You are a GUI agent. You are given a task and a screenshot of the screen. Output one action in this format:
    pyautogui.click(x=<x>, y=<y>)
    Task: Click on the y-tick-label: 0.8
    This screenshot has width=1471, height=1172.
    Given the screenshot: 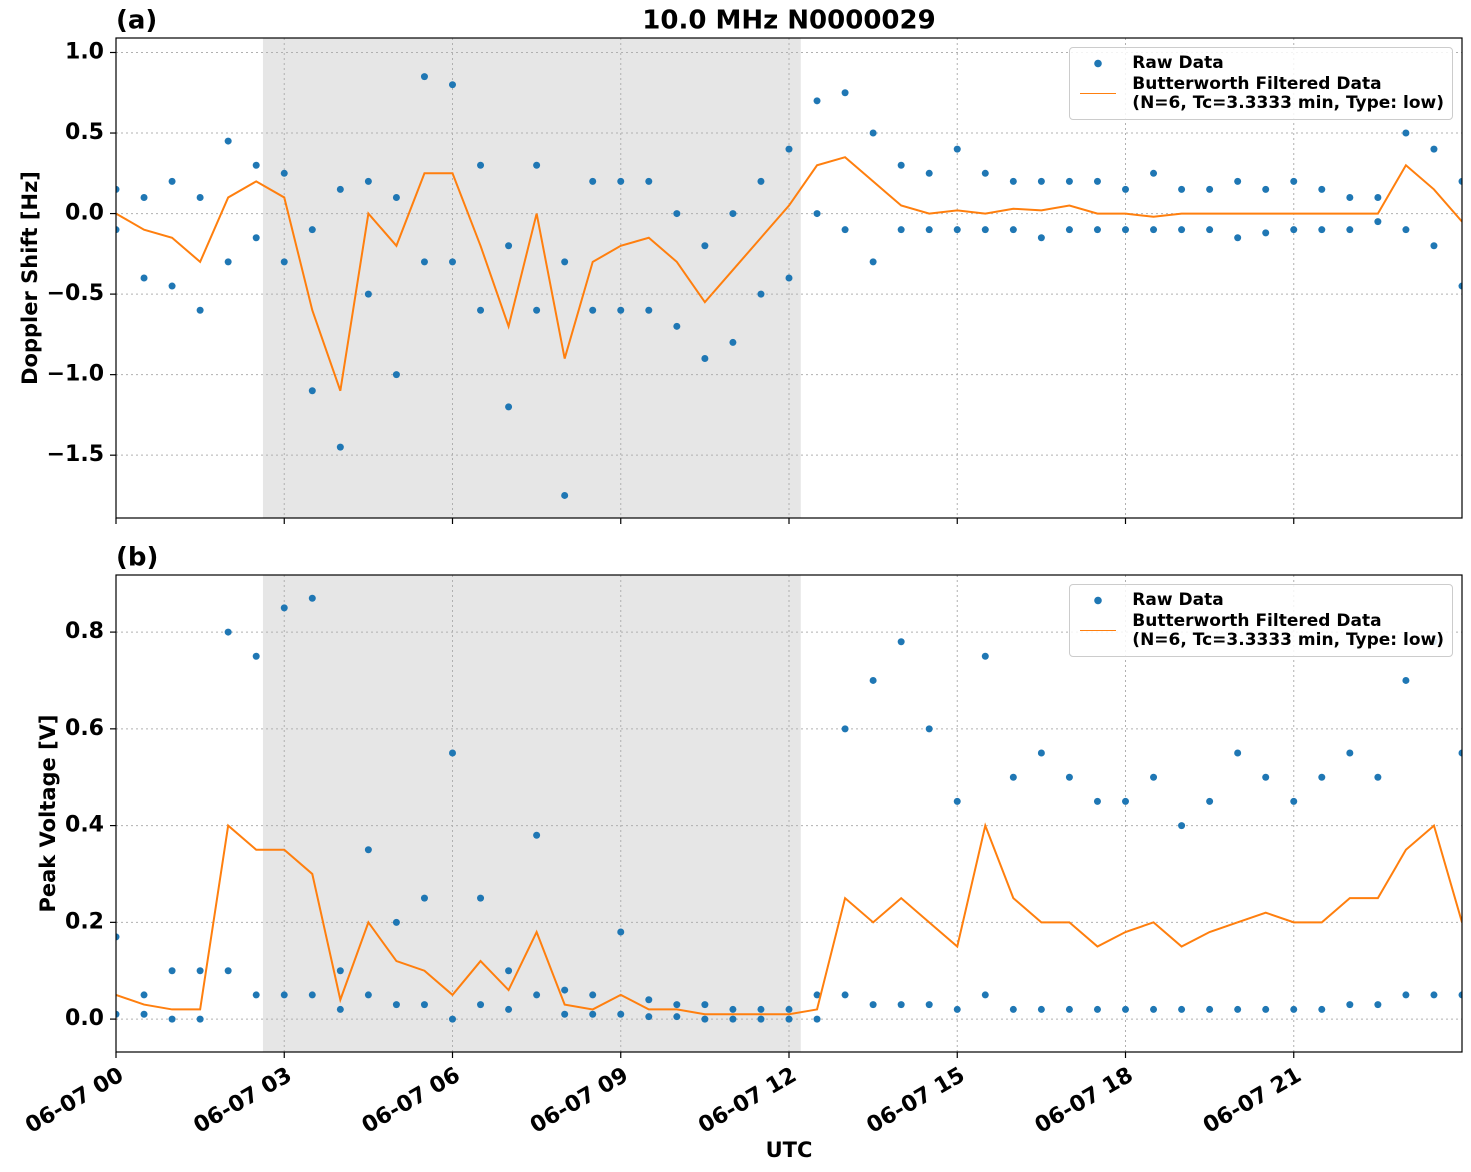 What is the action you would take?
    pyautogui.click(x=84, y=631)
    